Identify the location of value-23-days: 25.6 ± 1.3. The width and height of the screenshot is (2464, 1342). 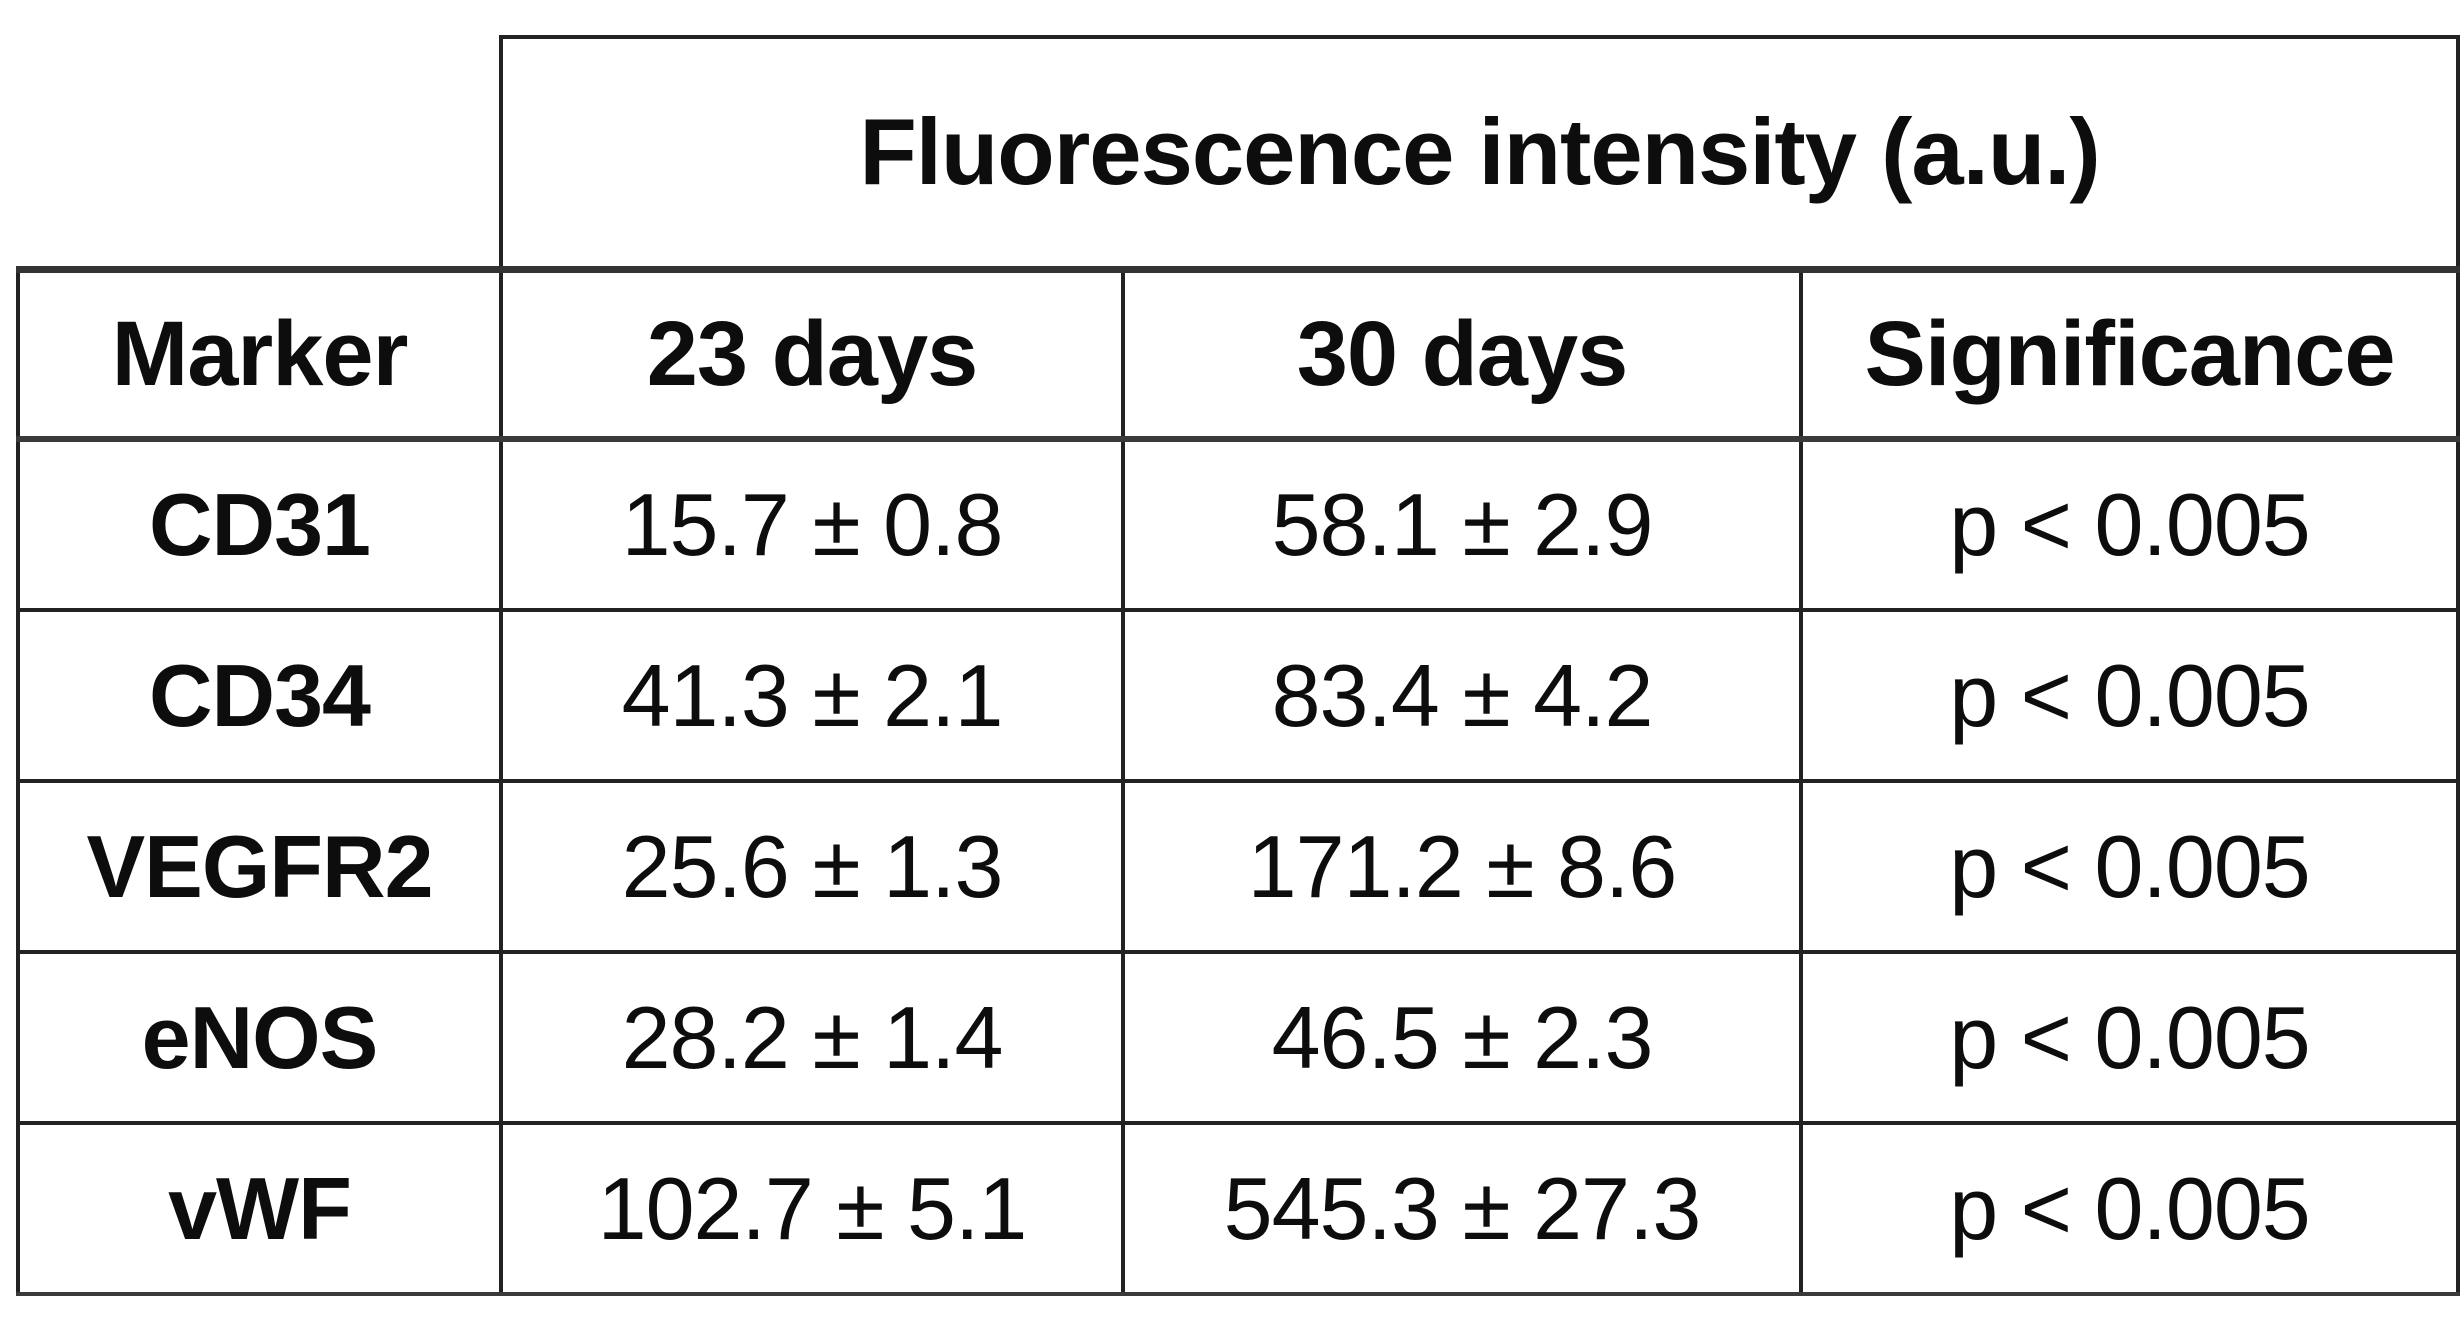
(812, 866).